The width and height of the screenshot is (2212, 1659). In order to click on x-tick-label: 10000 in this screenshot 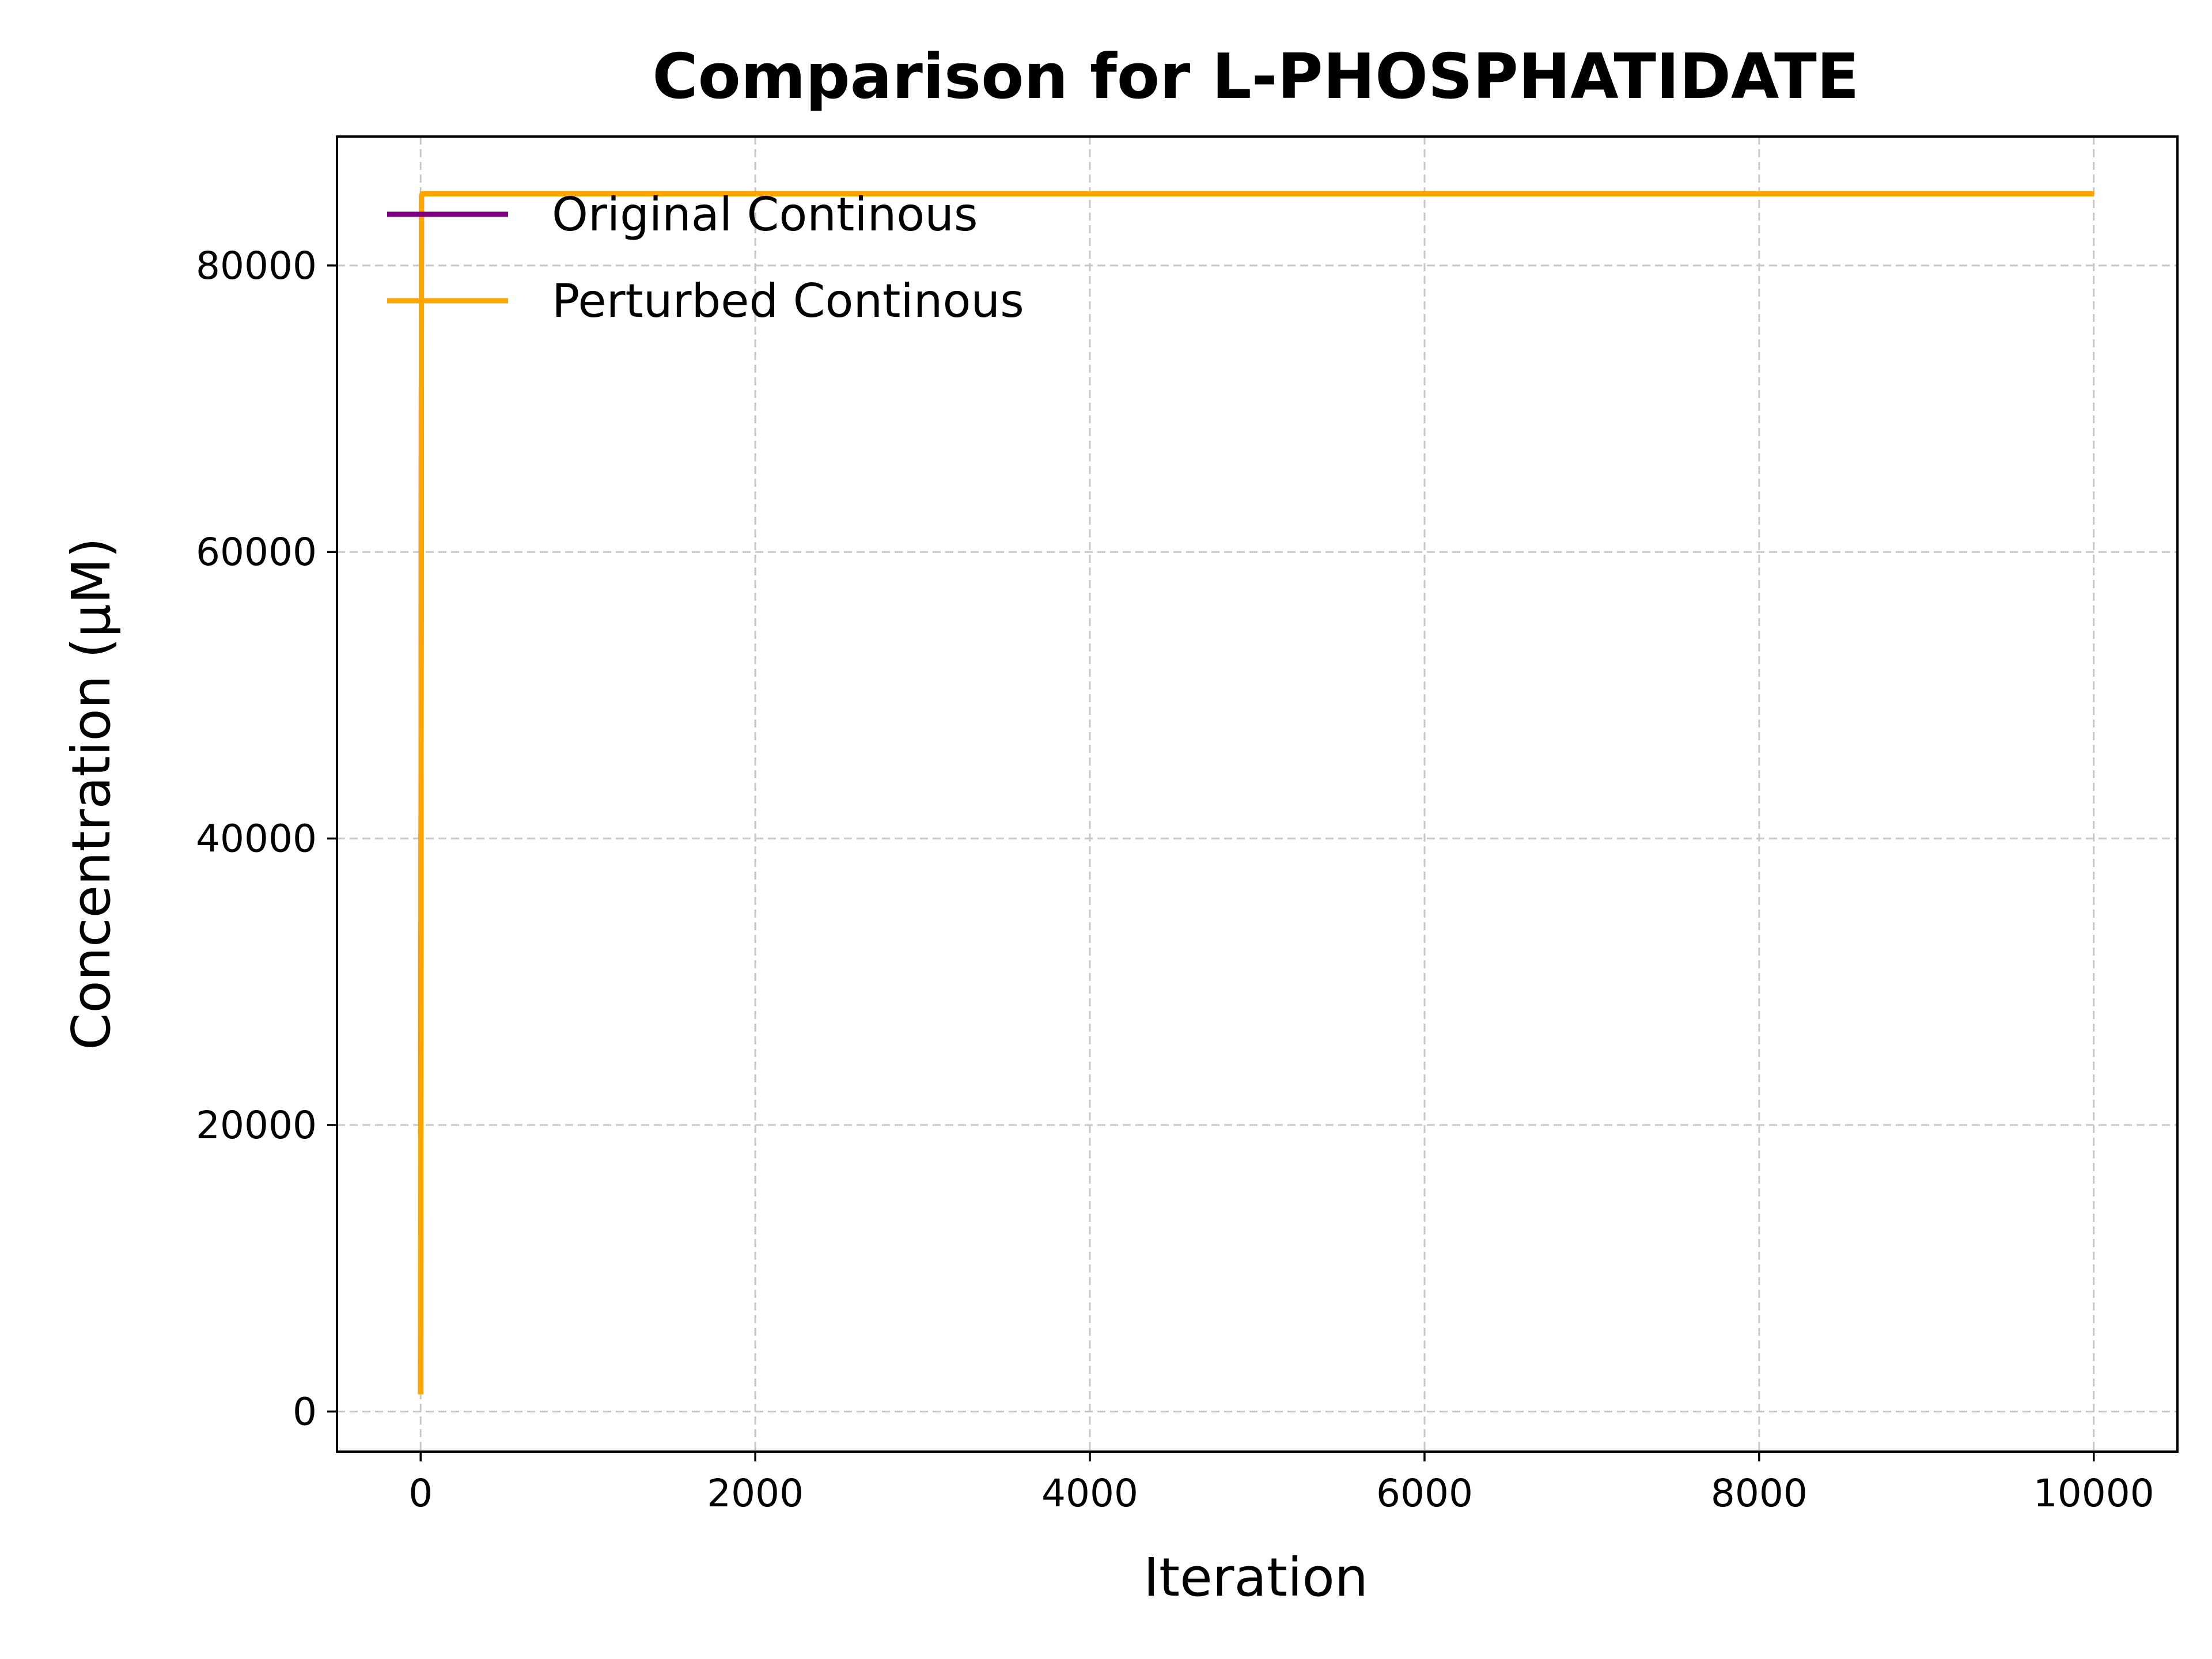, I will do `click(2093, 1493)`.